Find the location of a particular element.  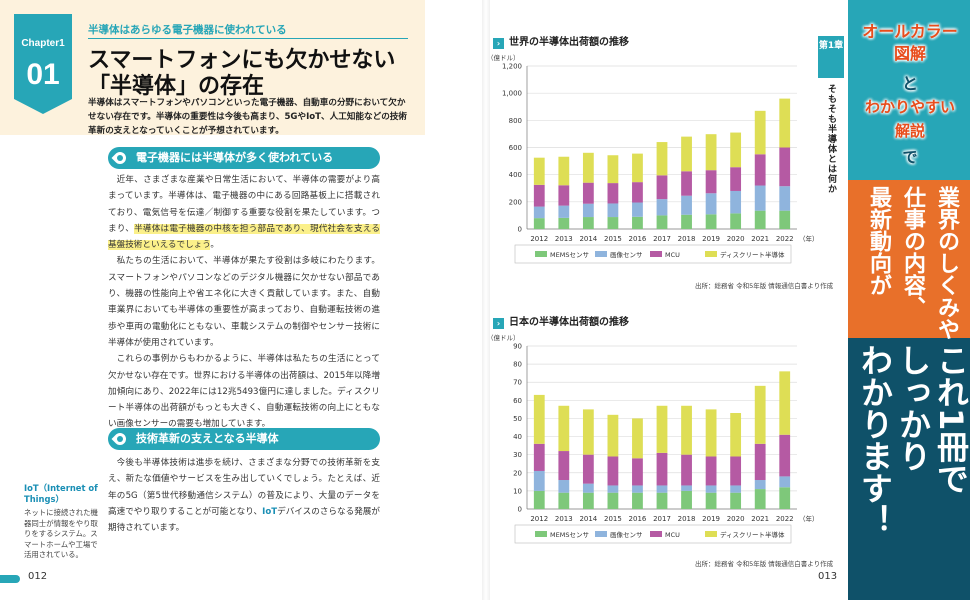

section-heading-2-label: 技術革新の支えとなる半導体 is located at coordinates (207, 438).